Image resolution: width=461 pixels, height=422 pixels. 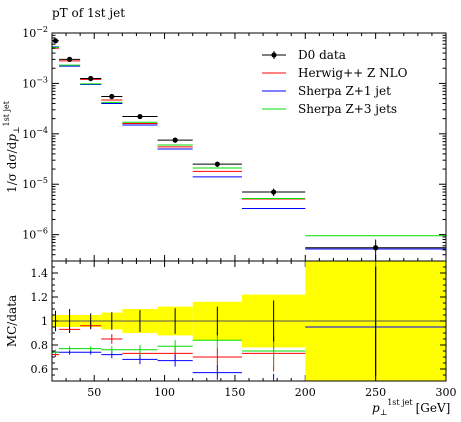 What do you see at coordinates (274, 55) in the screenshot?
I see `legend-marker` at bounding box center [274, 55].